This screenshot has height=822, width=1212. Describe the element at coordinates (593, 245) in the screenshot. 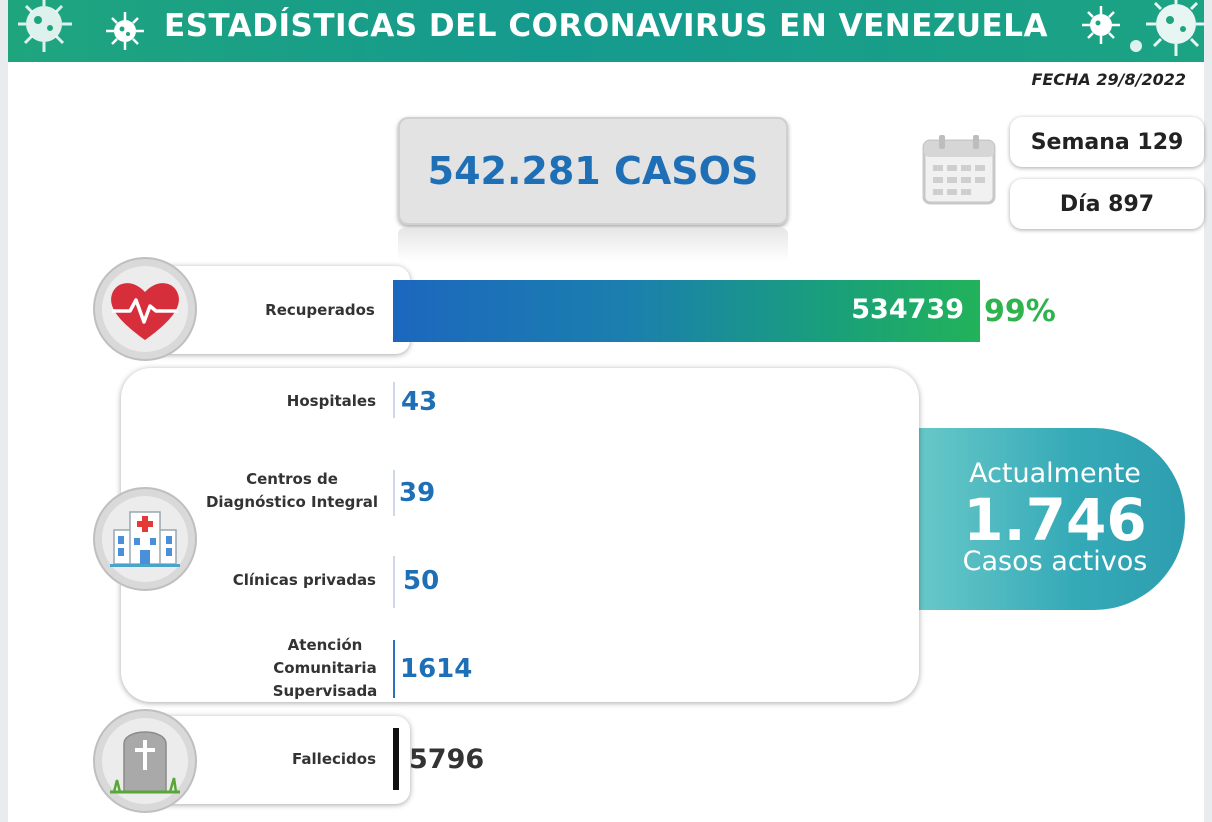

I see `total-cases-reflection` at that location.